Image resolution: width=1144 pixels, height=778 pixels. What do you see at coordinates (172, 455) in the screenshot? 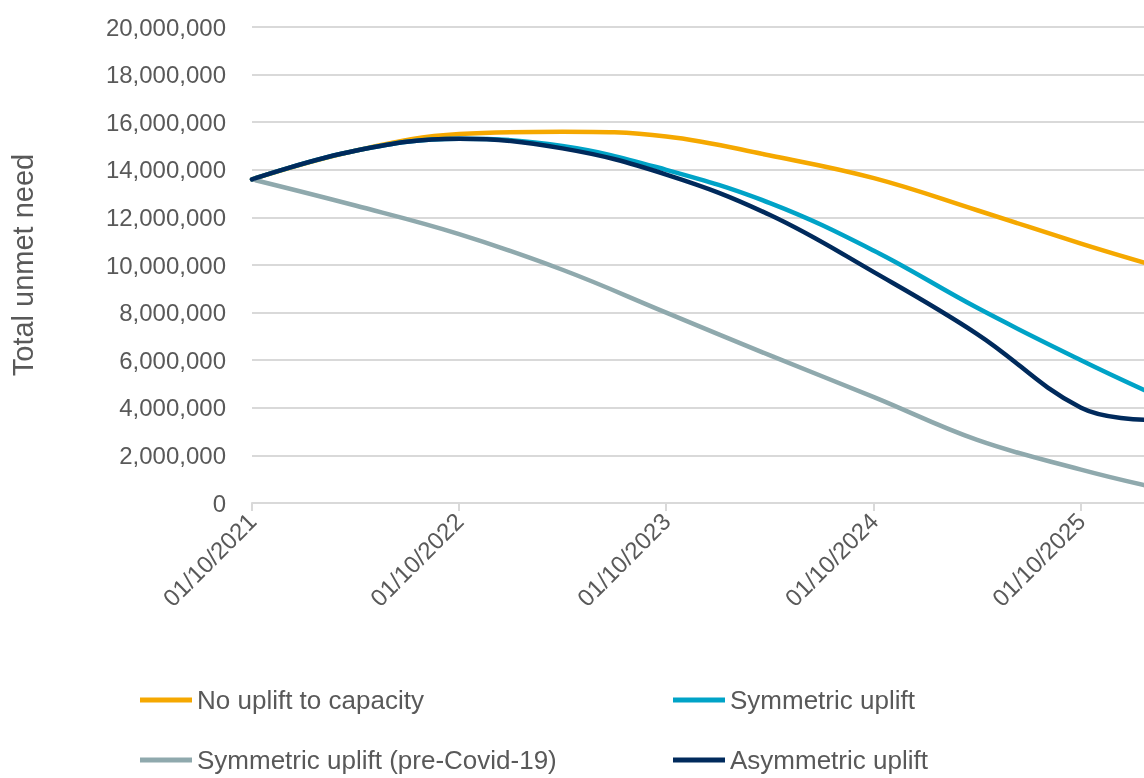
I see `y-tick-label: 2,000,000` at bounding box center [172, 455].